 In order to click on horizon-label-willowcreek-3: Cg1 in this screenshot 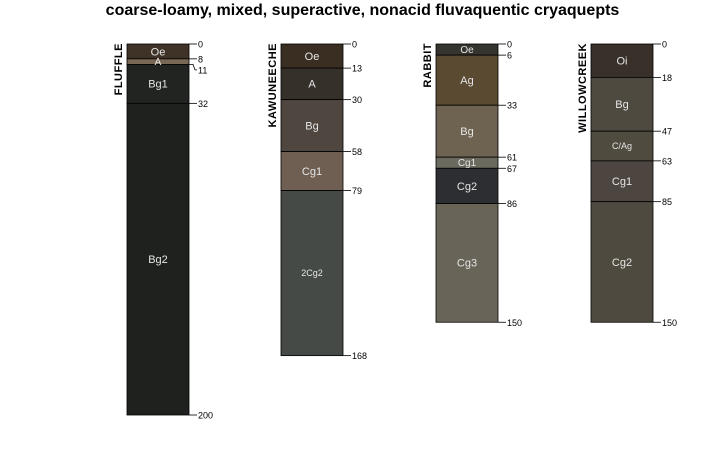, I will do `click(622, 182)`.